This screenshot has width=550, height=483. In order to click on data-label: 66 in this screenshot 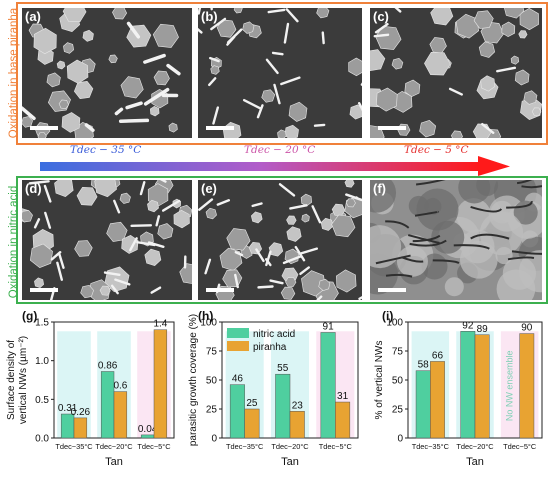, I will do `click(438, 355)`.